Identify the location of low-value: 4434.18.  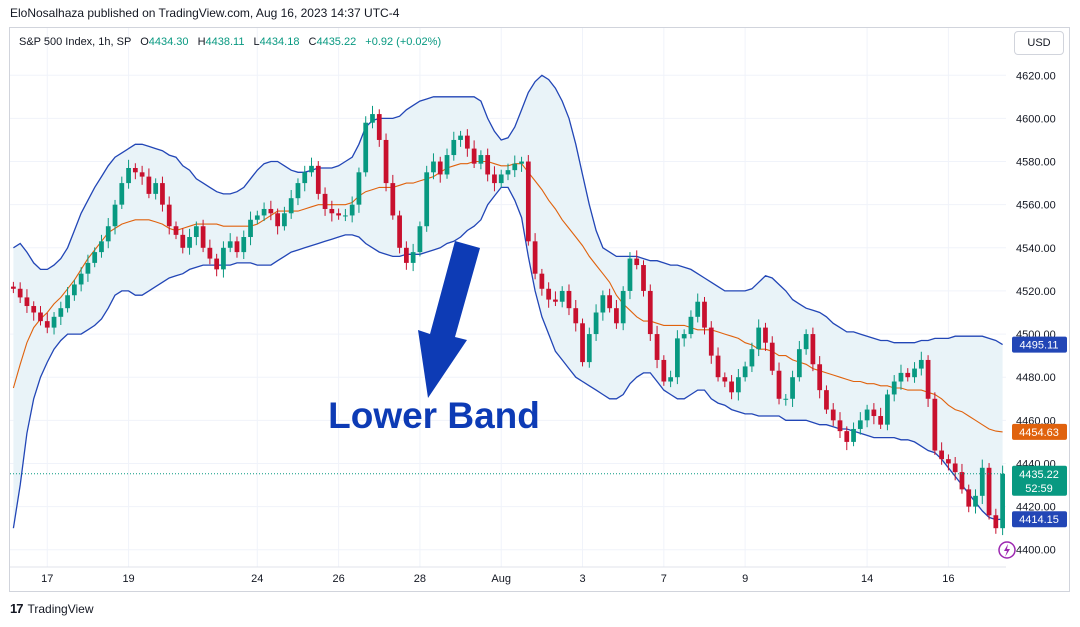
(279, 42).